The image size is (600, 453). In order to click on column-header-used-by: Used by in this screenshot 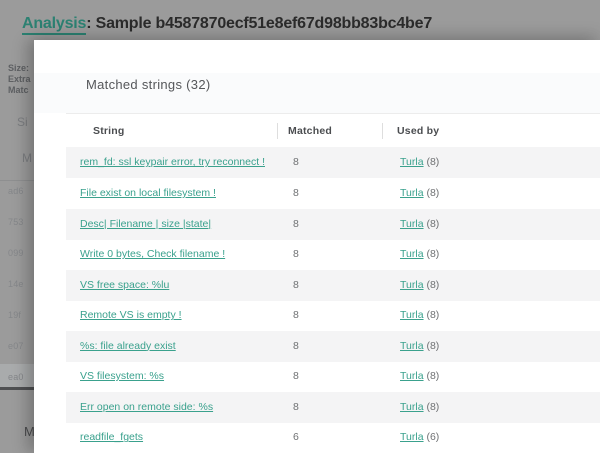, I will do `click(418, 131)`.